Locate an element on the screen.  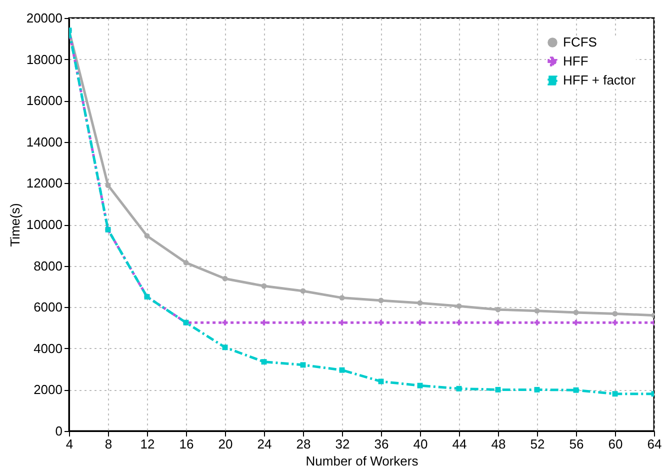
legend-label: HFF is located at coordinates (575, 61).